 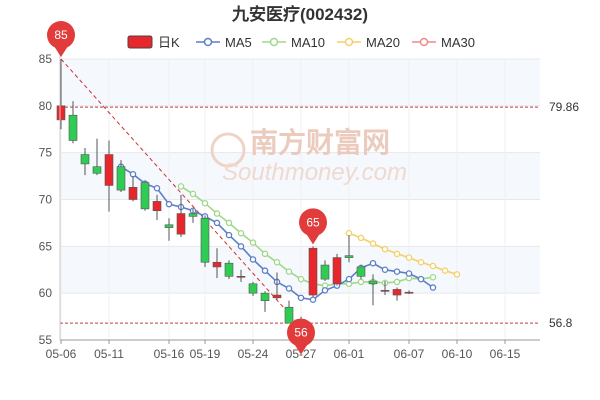 What do you see at coordinates (208, 42) in the screenshot?
I see `legend-dot-ma5` at bounding box center [208, 42].